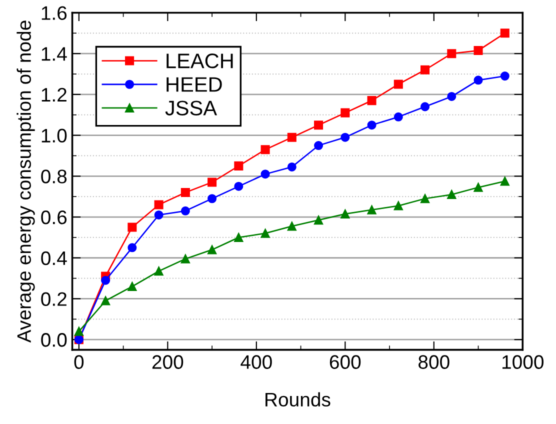 Image resolution: width=556 pixels, height=424 pixels. What do you see at coordinates (54, 340) in the screenshot?
I see `y-tick-label: 0.0` at bounding box center [54, 340].